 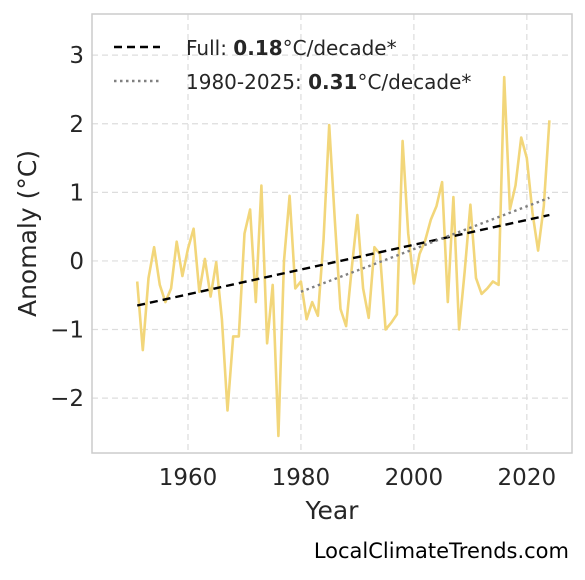 What do you see at coordinates (332, 82) in the screenshot?
I see `legend-recent-rate: 0.31` at bounding box center [332, 82].